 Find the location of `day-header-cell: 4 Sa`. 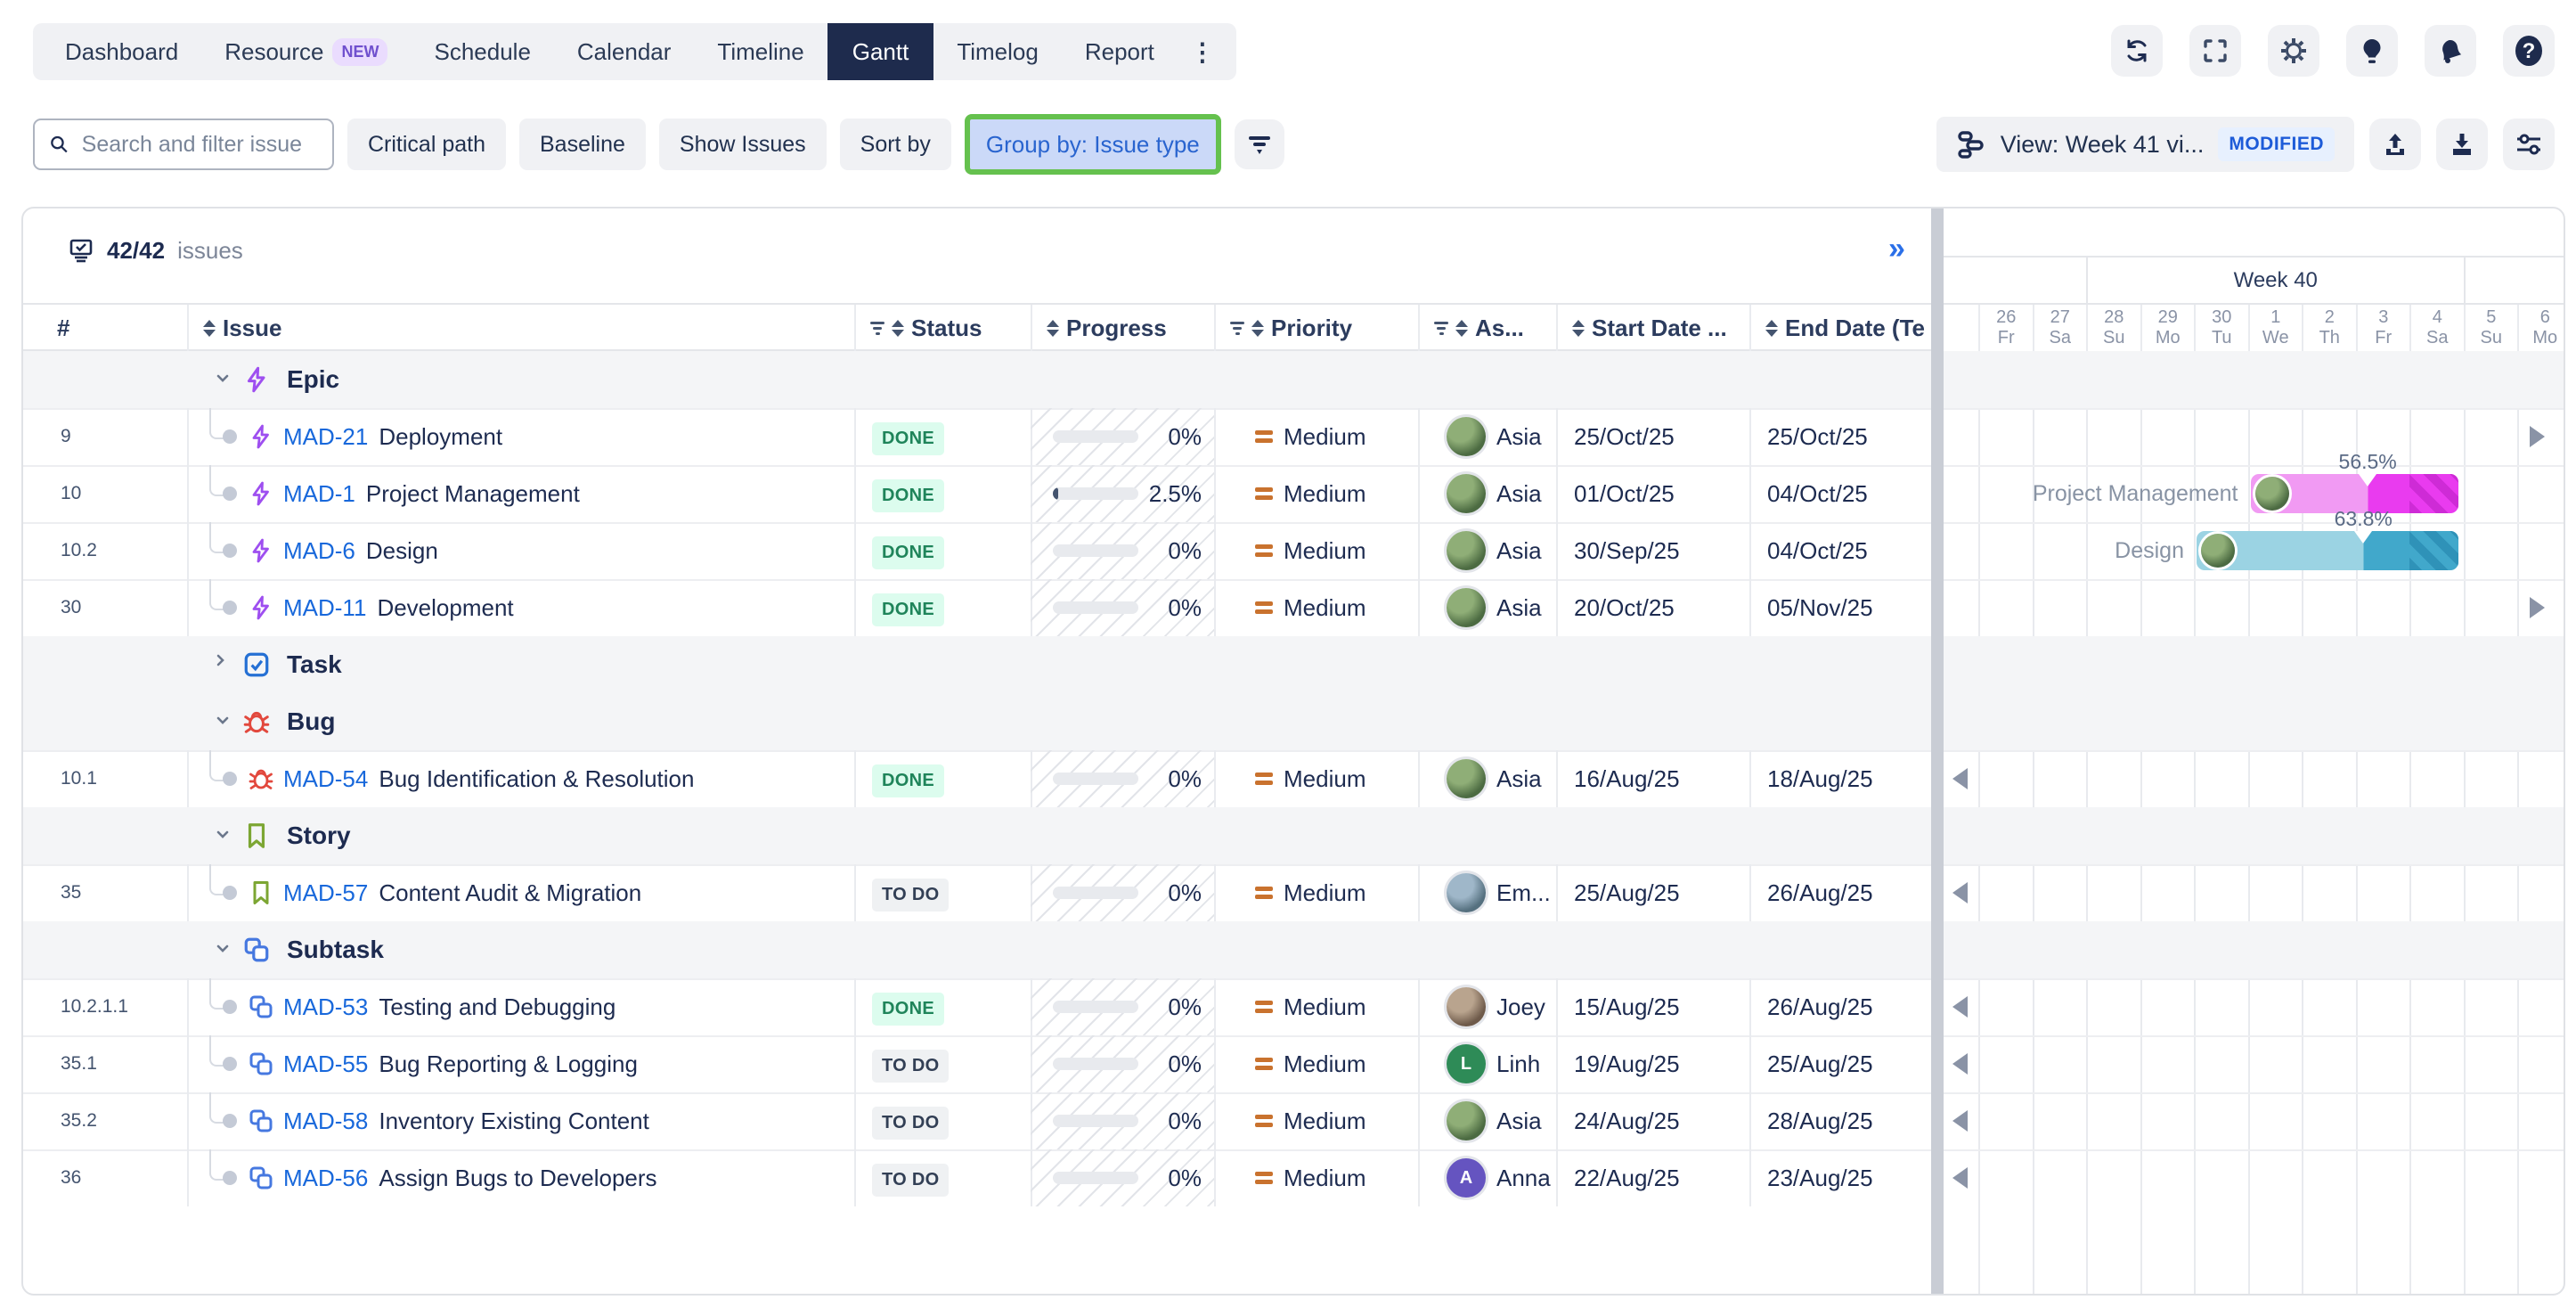

day-header-cell: 4 Sa is located at coordinates (2436, 328).